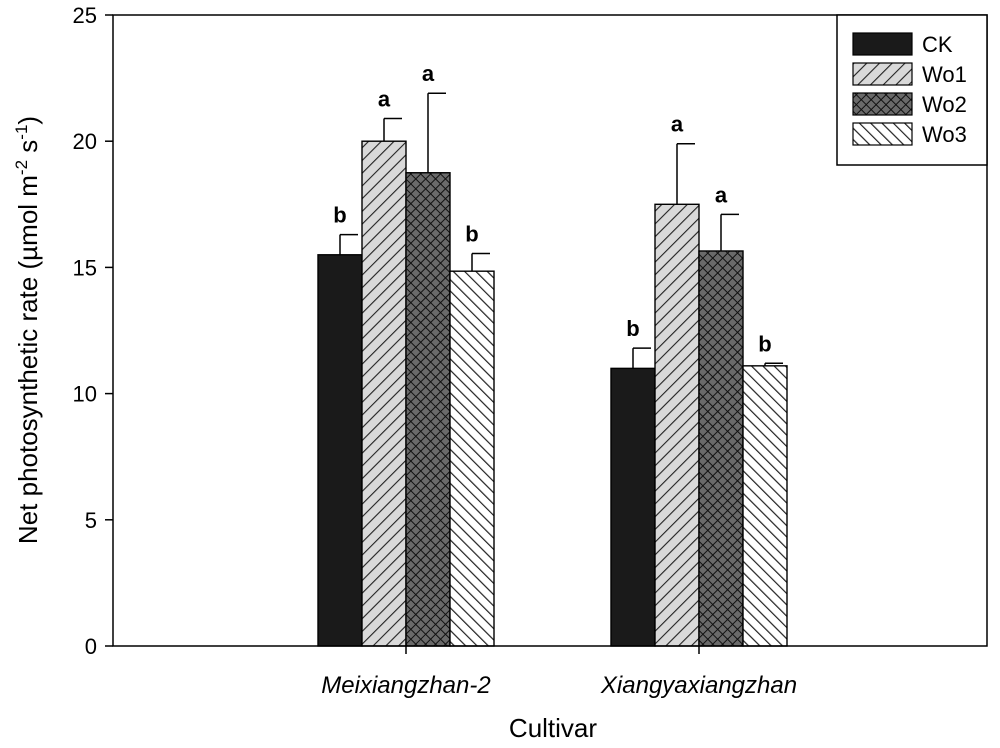  What do you see at coordinates (944, 104) in the screenshot?
I see `legend-label: Wo2` at bounding box center [944, 104].